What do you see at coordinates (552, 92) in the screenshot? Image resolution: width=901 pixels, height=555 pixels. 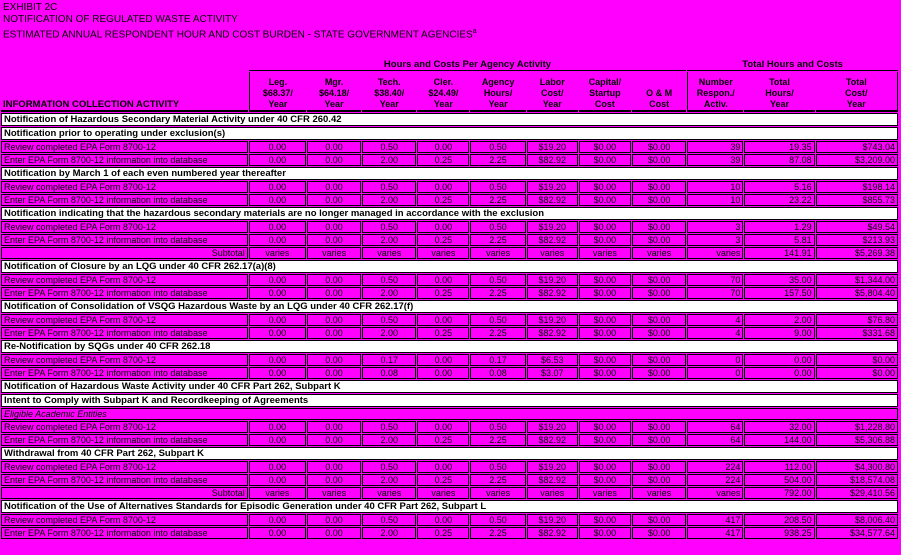 I see `column-header-labor-cost: Labor Cost/Year` at bounding box center [552, 92].